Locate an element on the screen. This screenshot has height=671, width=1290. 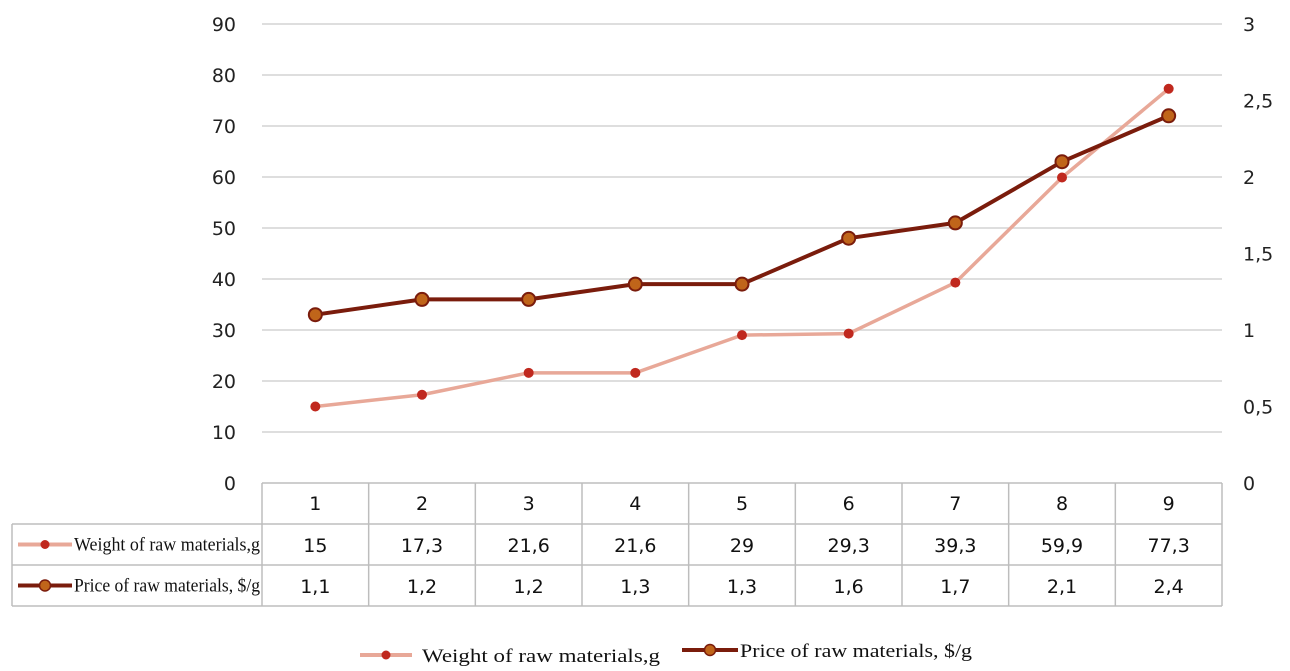
right-tick-label: 1,5 is located at coordinates (1258, 255).